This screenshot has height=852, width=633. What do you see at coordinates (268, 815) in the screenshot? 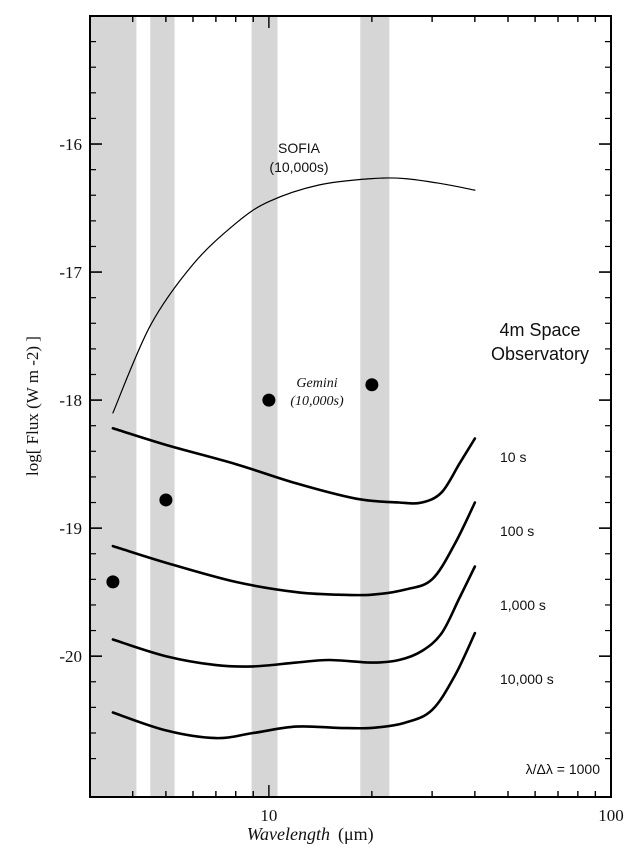
I see `x-tick-label: 10` at bounding box center [268, 815].